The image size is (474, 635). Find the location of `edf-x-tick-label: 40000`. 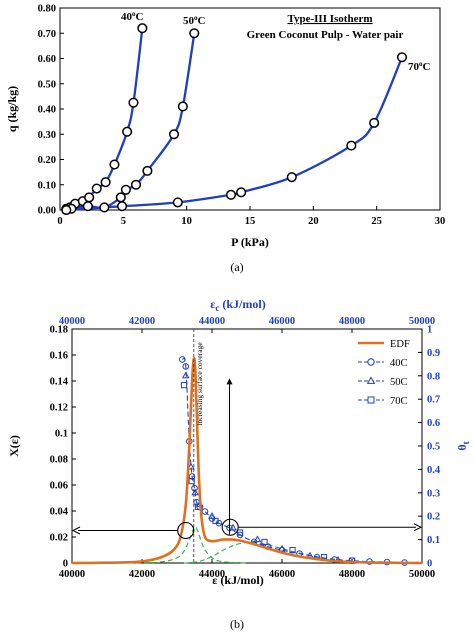

edf-x-tick-label: 40000 is located at coordinates (72, 574).